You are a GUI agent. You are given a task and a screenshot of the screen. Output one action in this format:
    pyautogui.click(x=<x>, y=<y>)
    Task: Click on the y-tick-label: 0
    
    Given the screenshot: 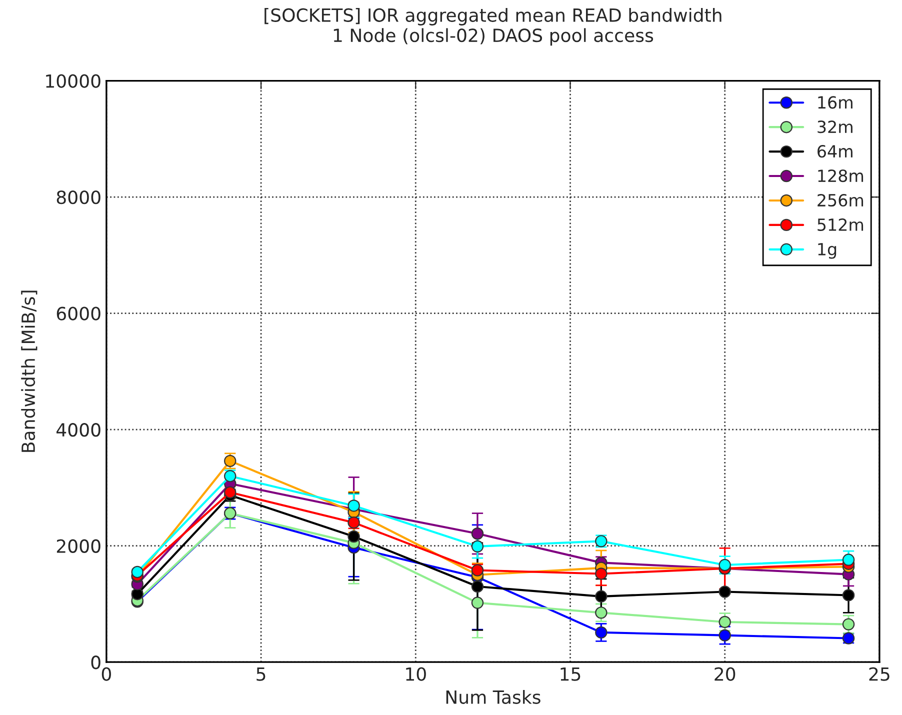 What is the action you would take?
    pyautogui.click(x=95, y=663)
    